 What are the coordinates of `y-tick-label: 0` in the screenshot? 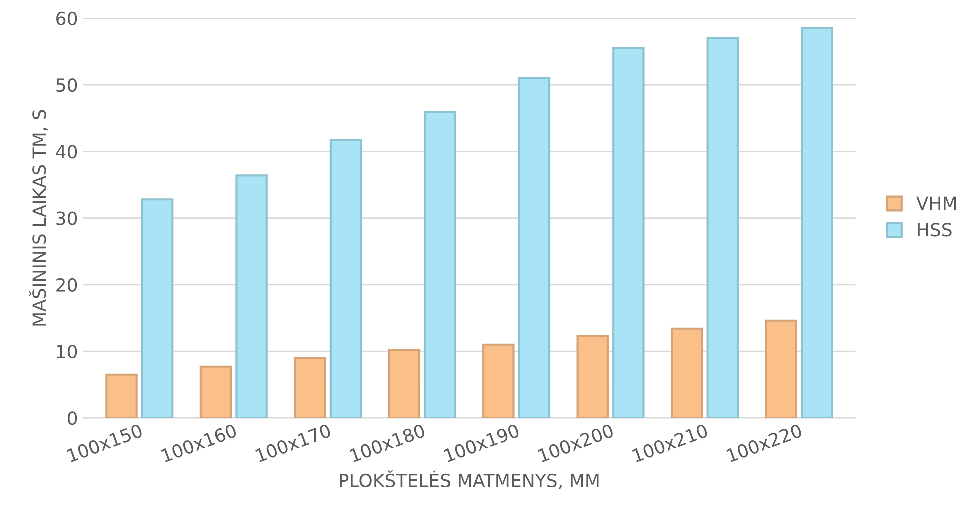 It's located at (73, 419).